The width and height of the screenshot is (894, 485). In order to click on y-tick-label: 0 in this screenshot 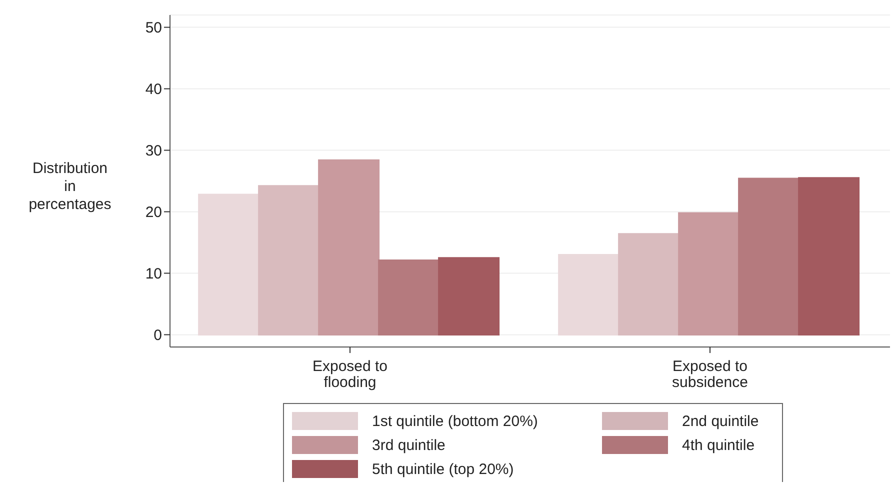, I will do `click(158, 335)`.